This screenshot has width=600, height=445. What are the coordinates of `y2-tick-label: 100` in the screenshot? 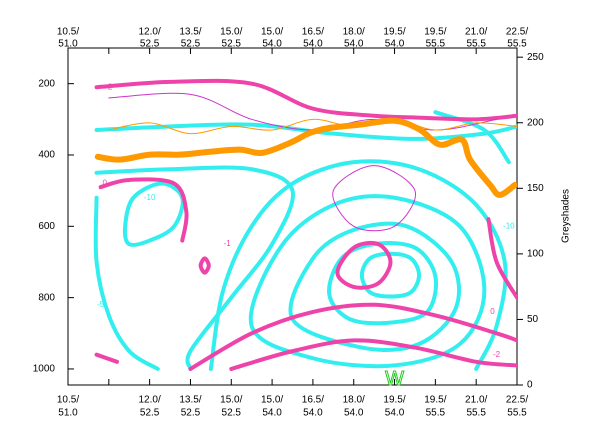 It's located at (535, 254).